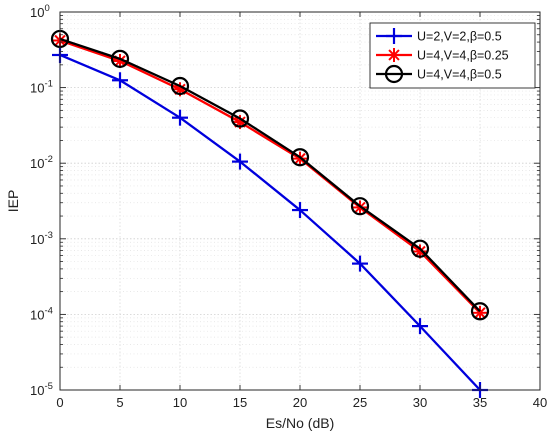  I want to click on x-tick-label: 35, so click(480, 402).